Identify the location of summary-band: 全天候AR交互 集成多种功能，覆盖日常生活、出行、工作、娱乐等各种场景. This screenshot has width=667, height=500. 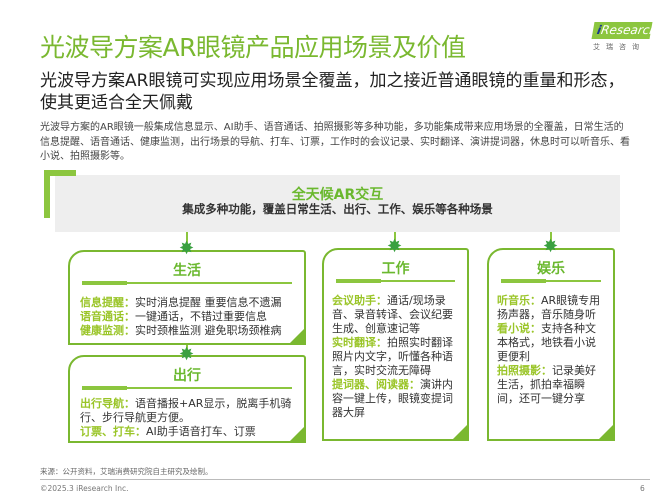
(337, 203).